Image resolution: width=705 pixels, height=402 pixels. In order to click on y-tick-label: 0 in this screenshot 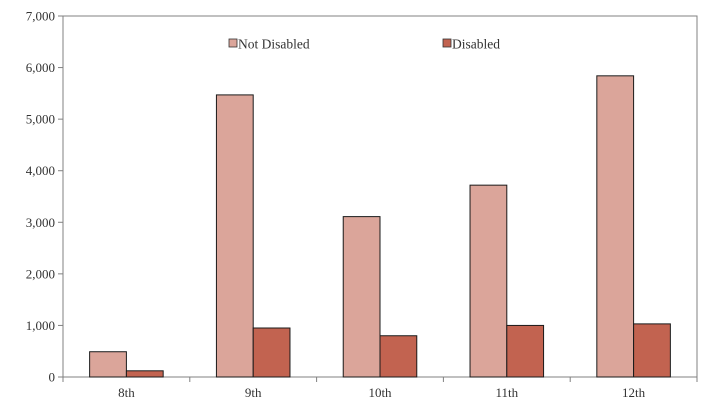, I will do `click(52, 377)`.